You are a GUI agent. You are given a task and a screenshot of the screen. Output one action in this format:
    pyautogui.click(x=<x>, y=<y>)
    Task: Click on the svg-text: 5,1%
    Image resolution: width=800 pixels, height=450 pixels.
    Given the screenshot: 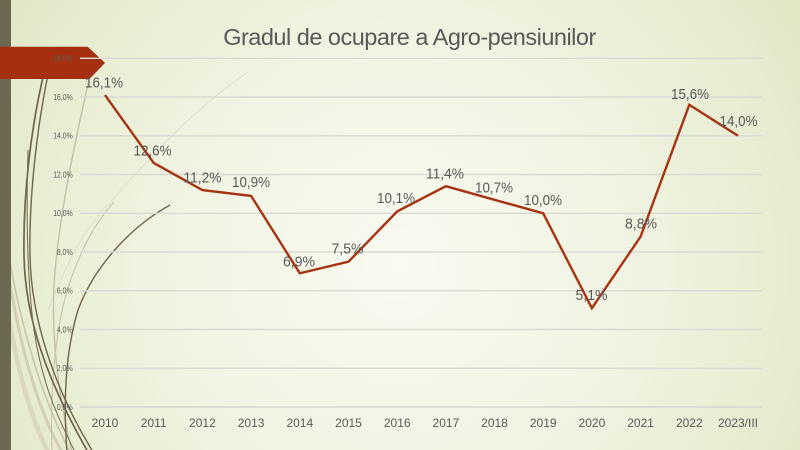 What is the action you would take?
    pyautogui.click(x=592, y=295)
    